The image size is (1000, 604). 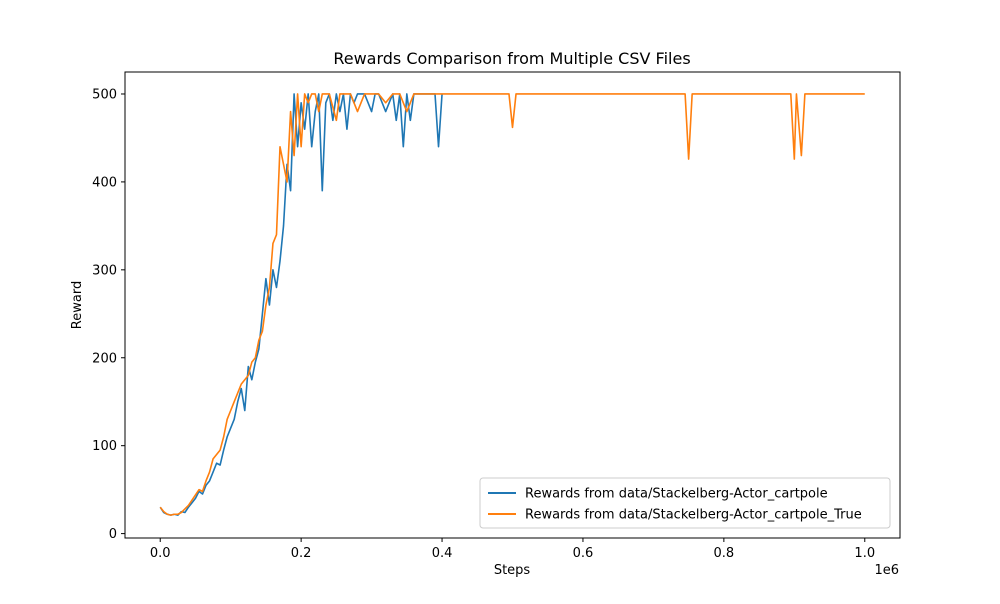 I want to click on y-tick-label: 200, so click(x=104, y=358).